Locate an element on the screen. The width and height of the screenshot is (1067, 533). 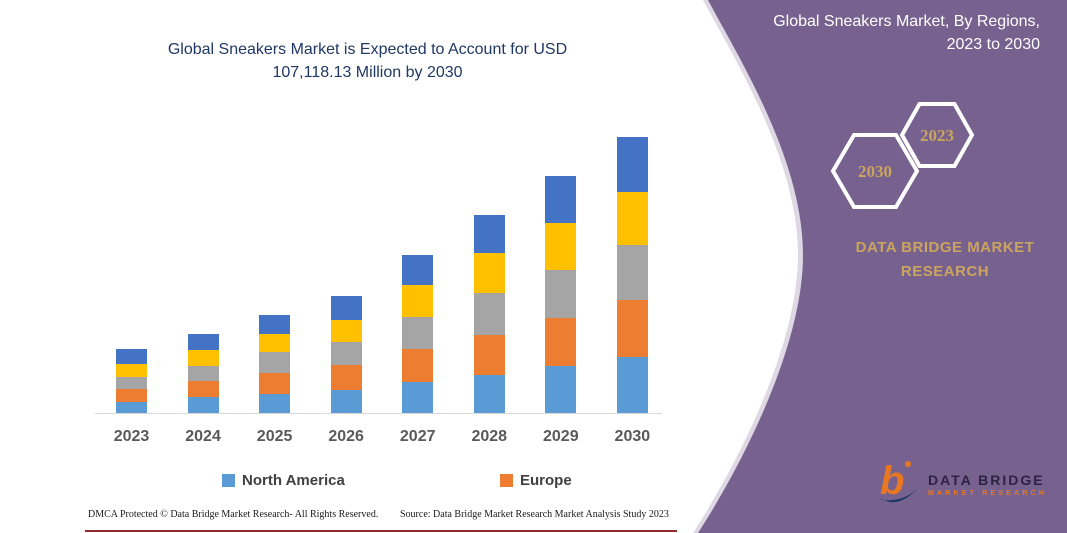
panel-title-line2: 2023 to 2030 is located at coordinates (993, 44).